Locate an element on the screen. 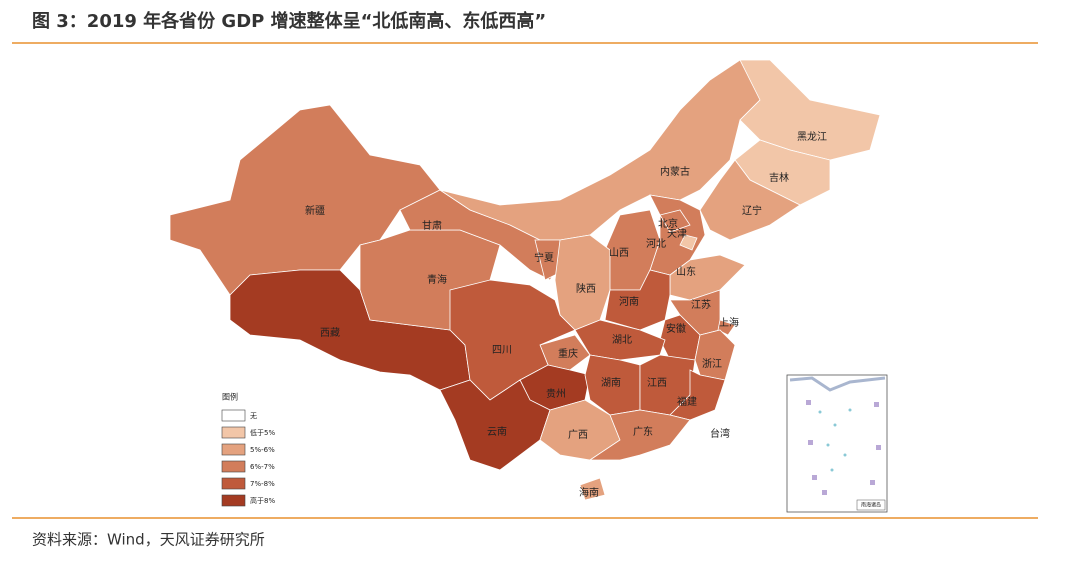 This screenshot has width=1080, height=570. province-label: 福建 is located at coordinates (687, 401).